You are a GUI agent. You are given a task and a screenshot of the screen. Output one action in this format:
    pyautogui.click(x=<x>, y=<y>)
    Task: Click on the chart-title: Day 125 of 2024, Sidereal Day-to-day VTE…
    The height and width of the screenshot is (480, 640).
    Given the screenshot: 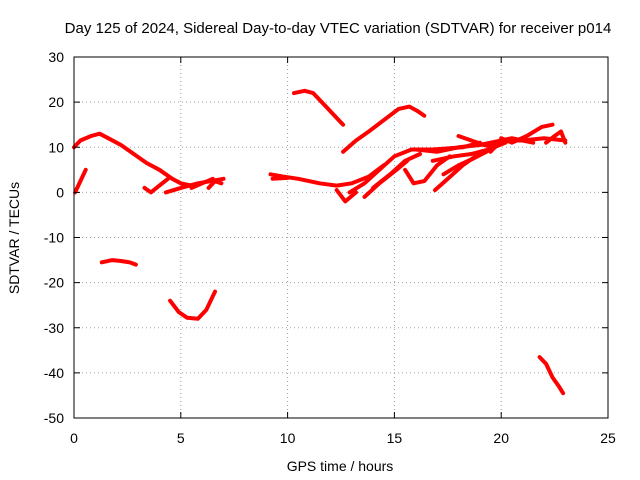 What is the action you would take?
    pyautogui.click(x=338, y=28)
    